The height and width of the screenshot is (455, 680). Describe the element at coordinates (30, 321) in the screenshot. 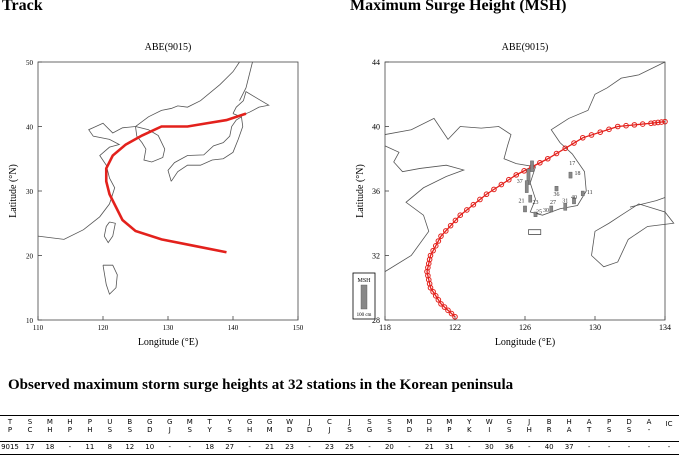

I see `y-tick-label: 10` at that location.